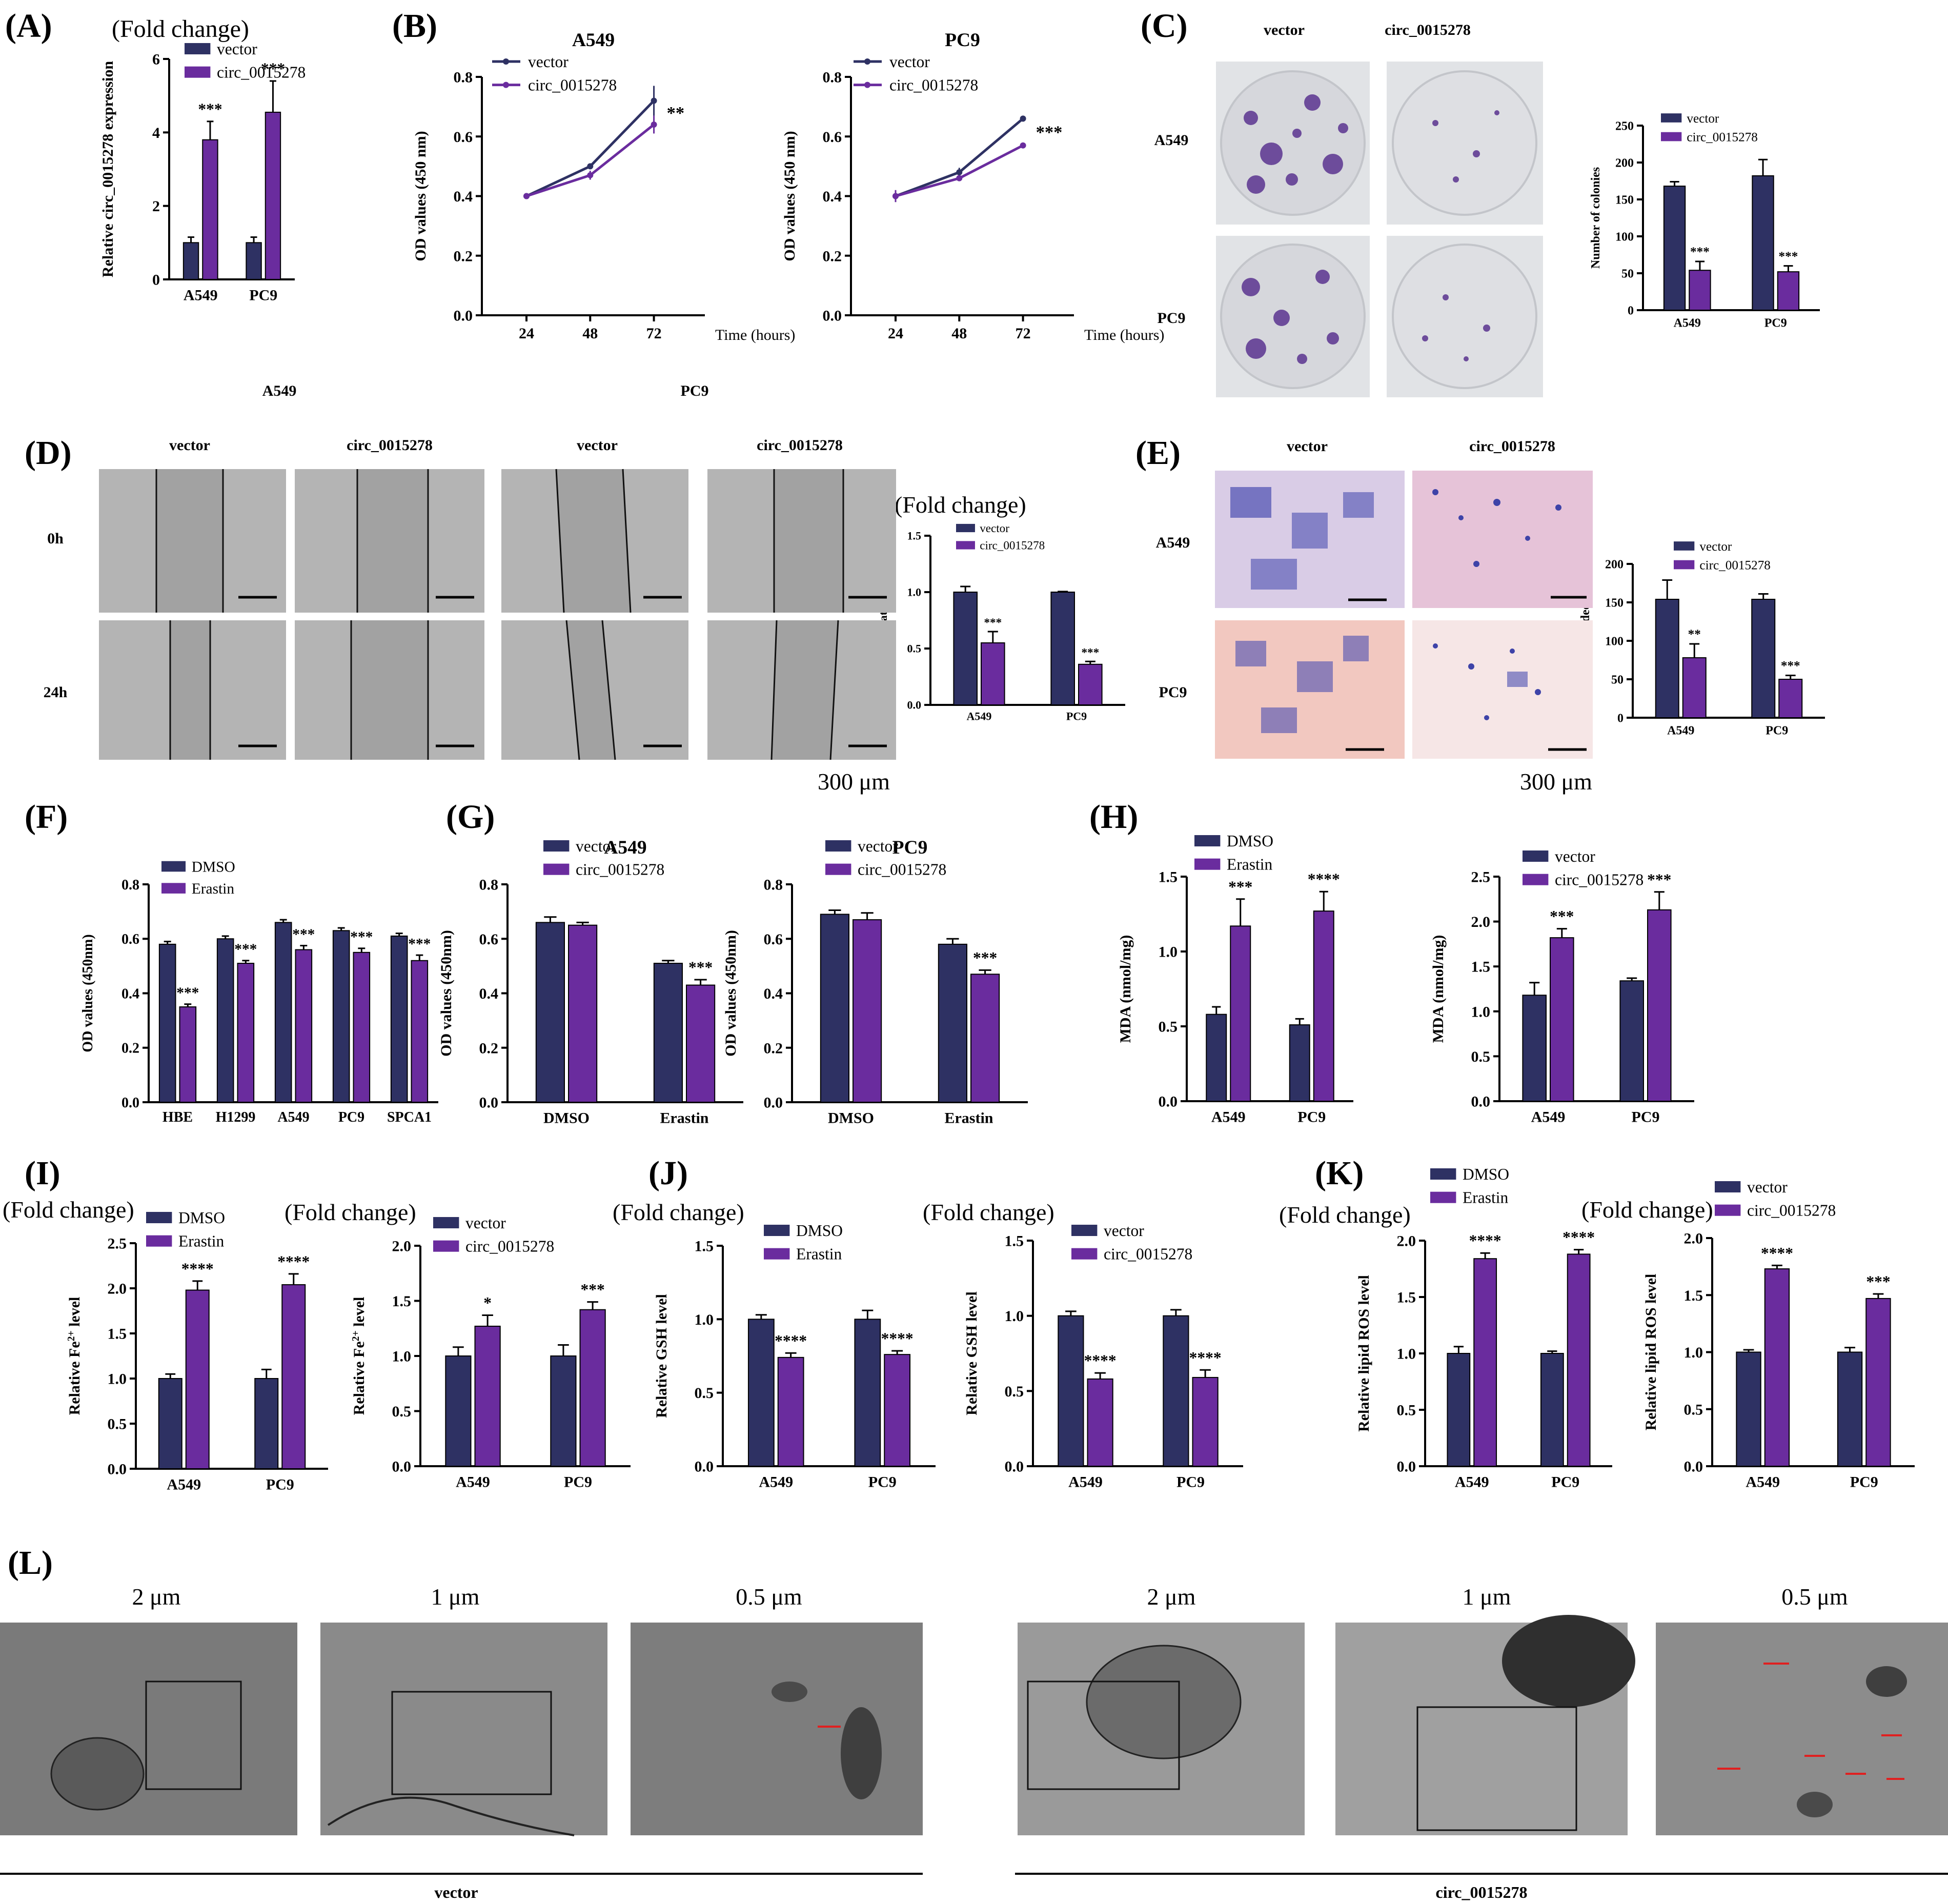 The width and height of the screenshot is (1948, 1904). What do you see at coordinates (1023, 333) in the screenshot?
I see `x-tick-label: 72` at bounding box center [1023, 333].